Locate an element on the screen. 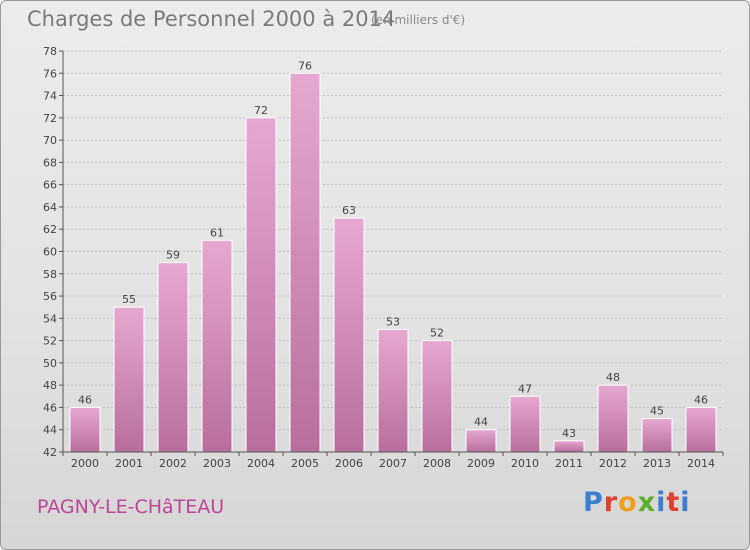  bar-2014 is located at coordinates (701, 429).